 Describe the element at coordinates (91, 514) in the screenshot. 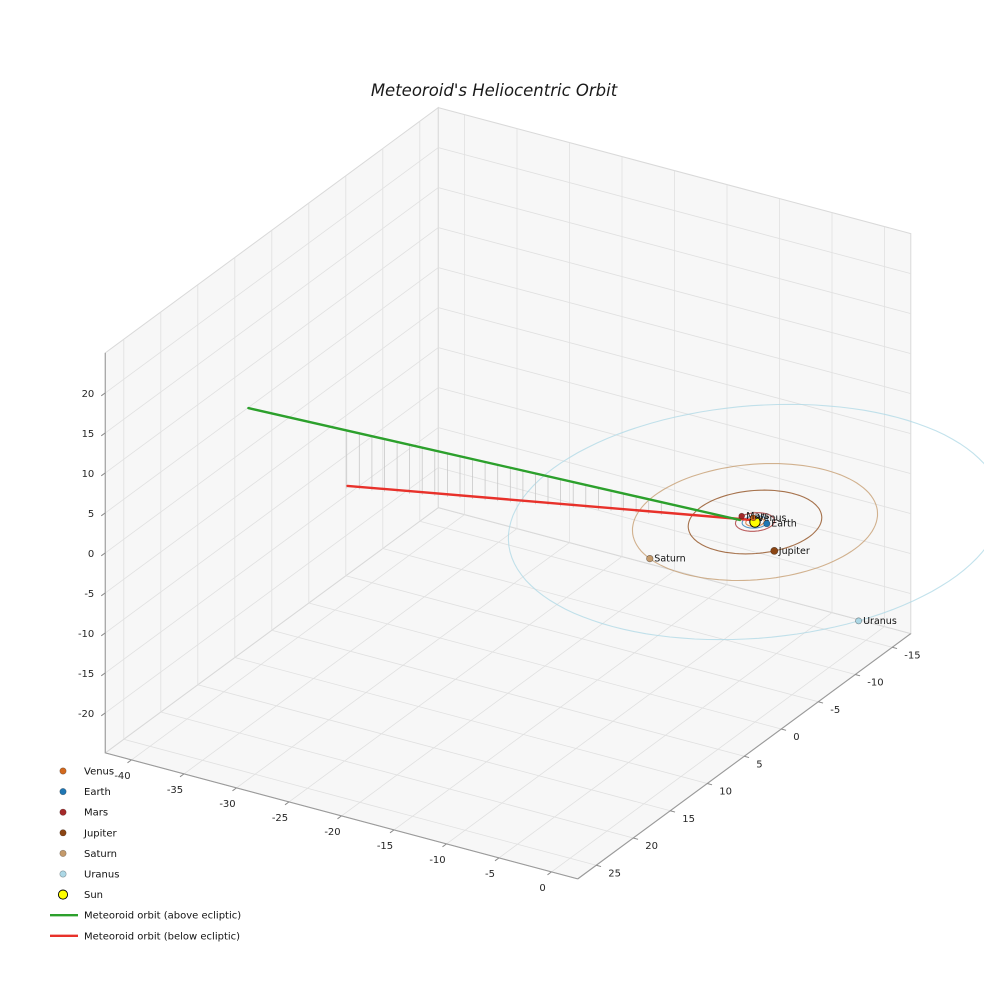

I see `z-tick-label: 5` at that location.